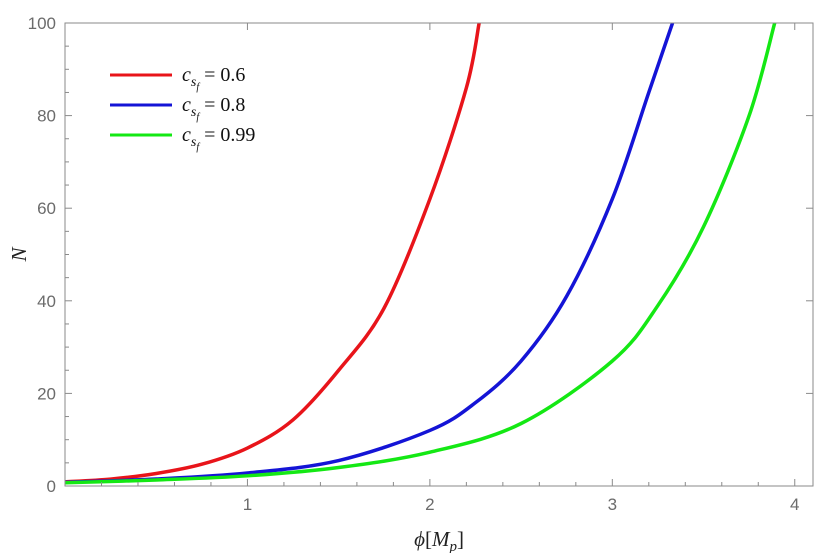  What do you see at coordinates (46, 393) in the screenshot?
I see `y-tick-label: 20` at bounding box center [46, 393].